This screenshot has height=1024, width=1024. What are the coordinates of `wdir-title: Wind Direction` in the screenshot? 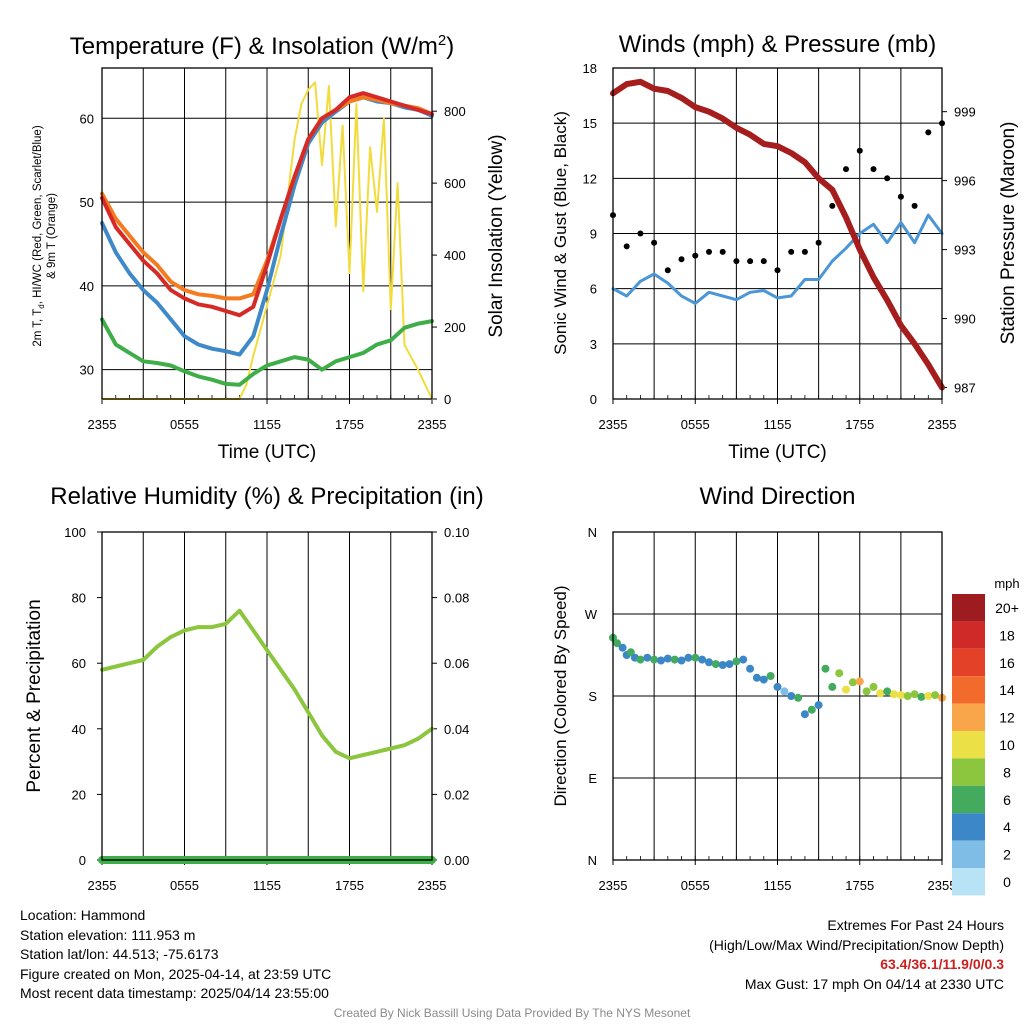 It's located at (777, 496).